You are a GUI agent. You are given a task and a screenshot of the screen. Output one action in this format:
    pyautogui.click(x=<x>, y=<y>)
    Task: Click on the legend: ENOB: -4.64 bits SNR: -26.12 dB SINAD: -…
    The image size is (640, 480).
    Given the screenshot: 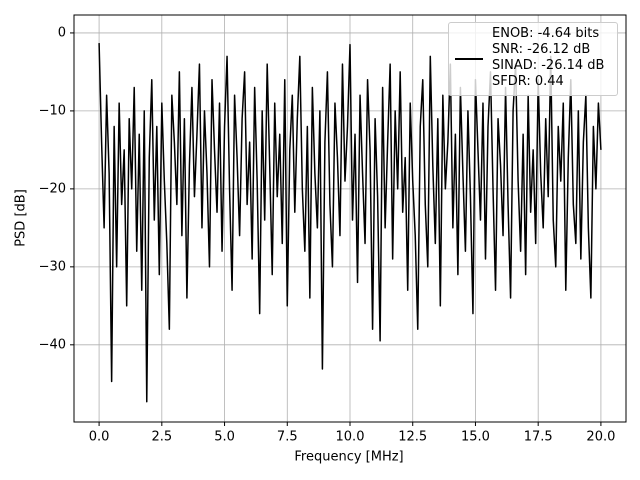 What is the action you would take?
    pyautogui.click(x=533, y=59)
    